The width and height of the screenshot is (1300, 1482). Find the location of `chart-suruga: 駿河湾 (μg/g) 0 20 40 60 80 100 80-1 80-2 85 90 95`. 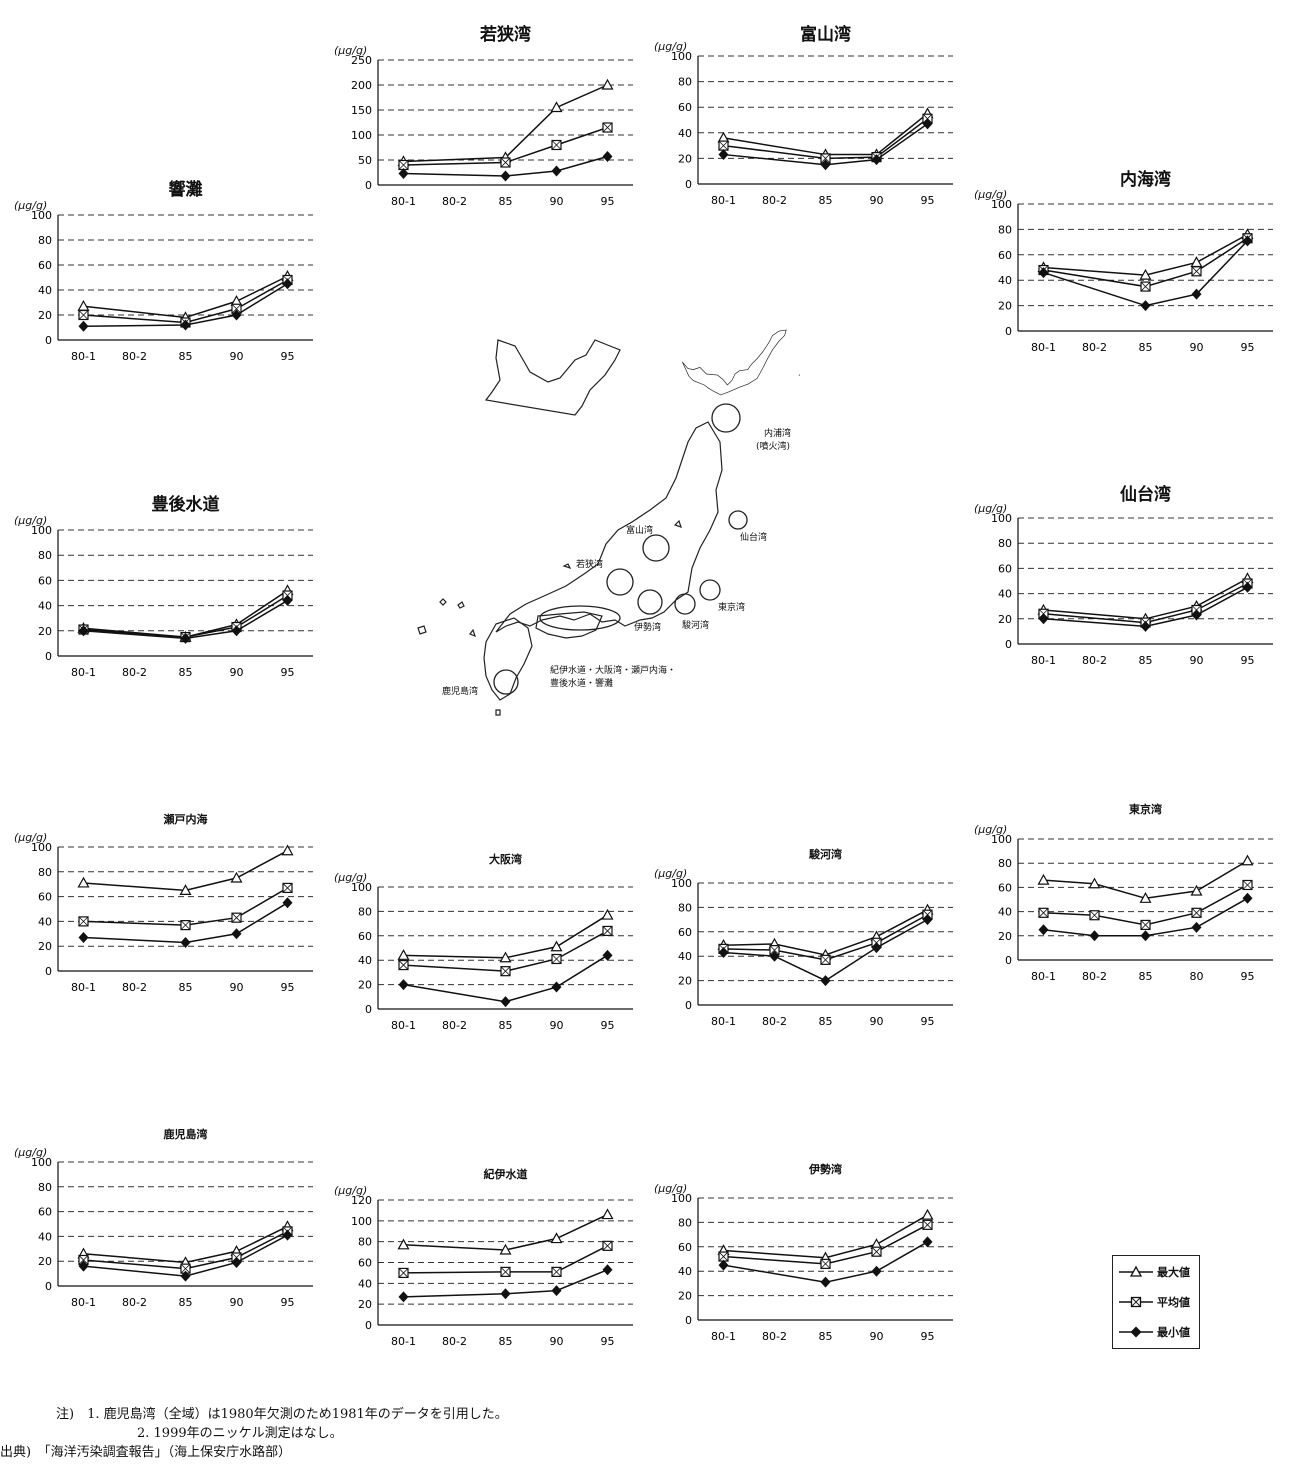

chart-suruga: 駿河湾 (μg/g) 0 20 40 60 80 100 80-1 80-2 85 90 95 is located at coordinates (800, 940).